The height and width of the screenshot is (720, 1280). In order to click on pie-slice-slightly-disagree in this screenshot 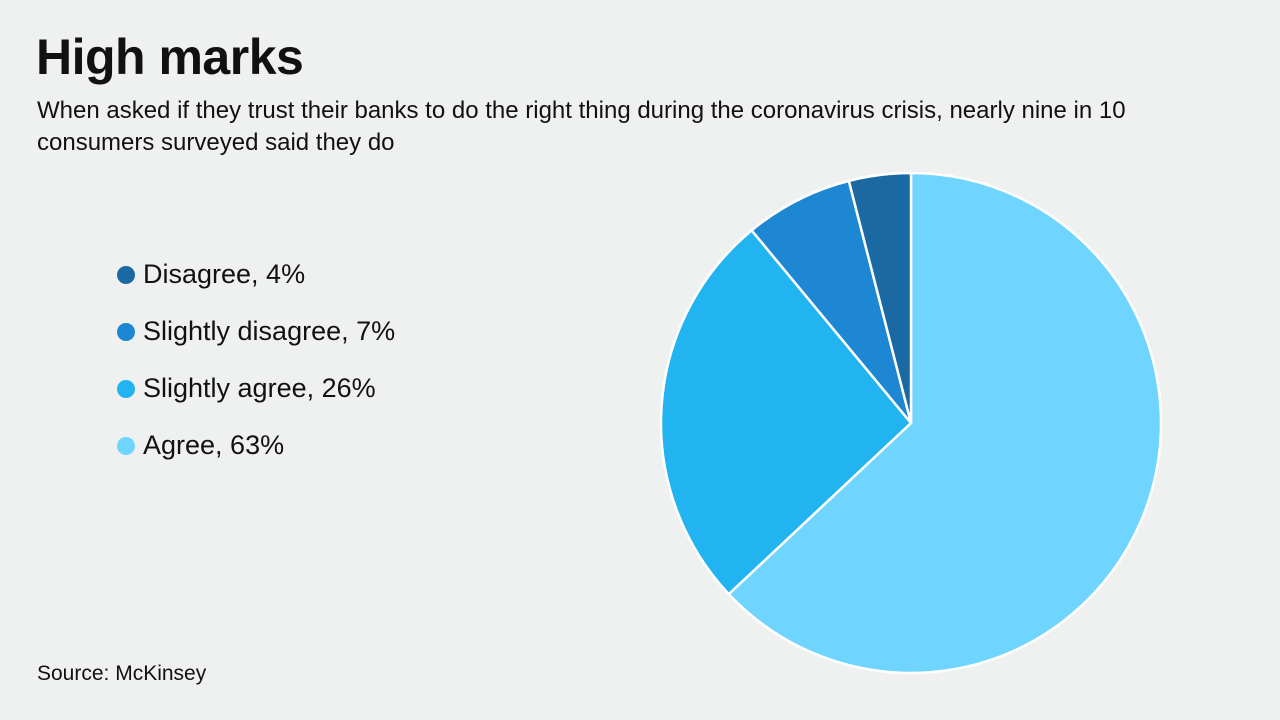, I will do `click(831, 302)`.